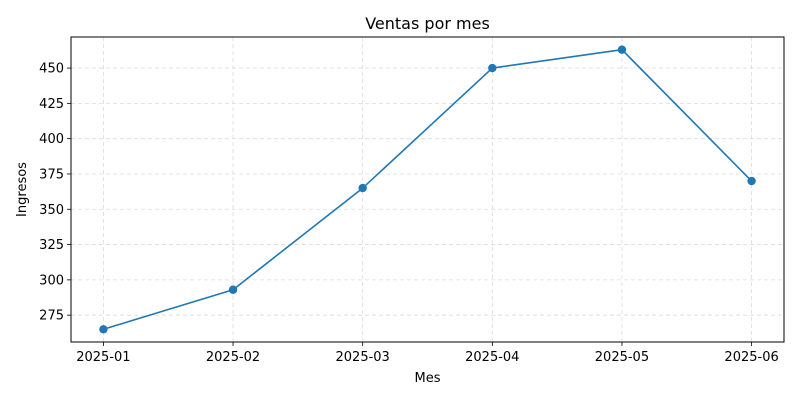 The image size is (800, 400). I want to click on x-tick-label: 2025-04, so click(492, 357).